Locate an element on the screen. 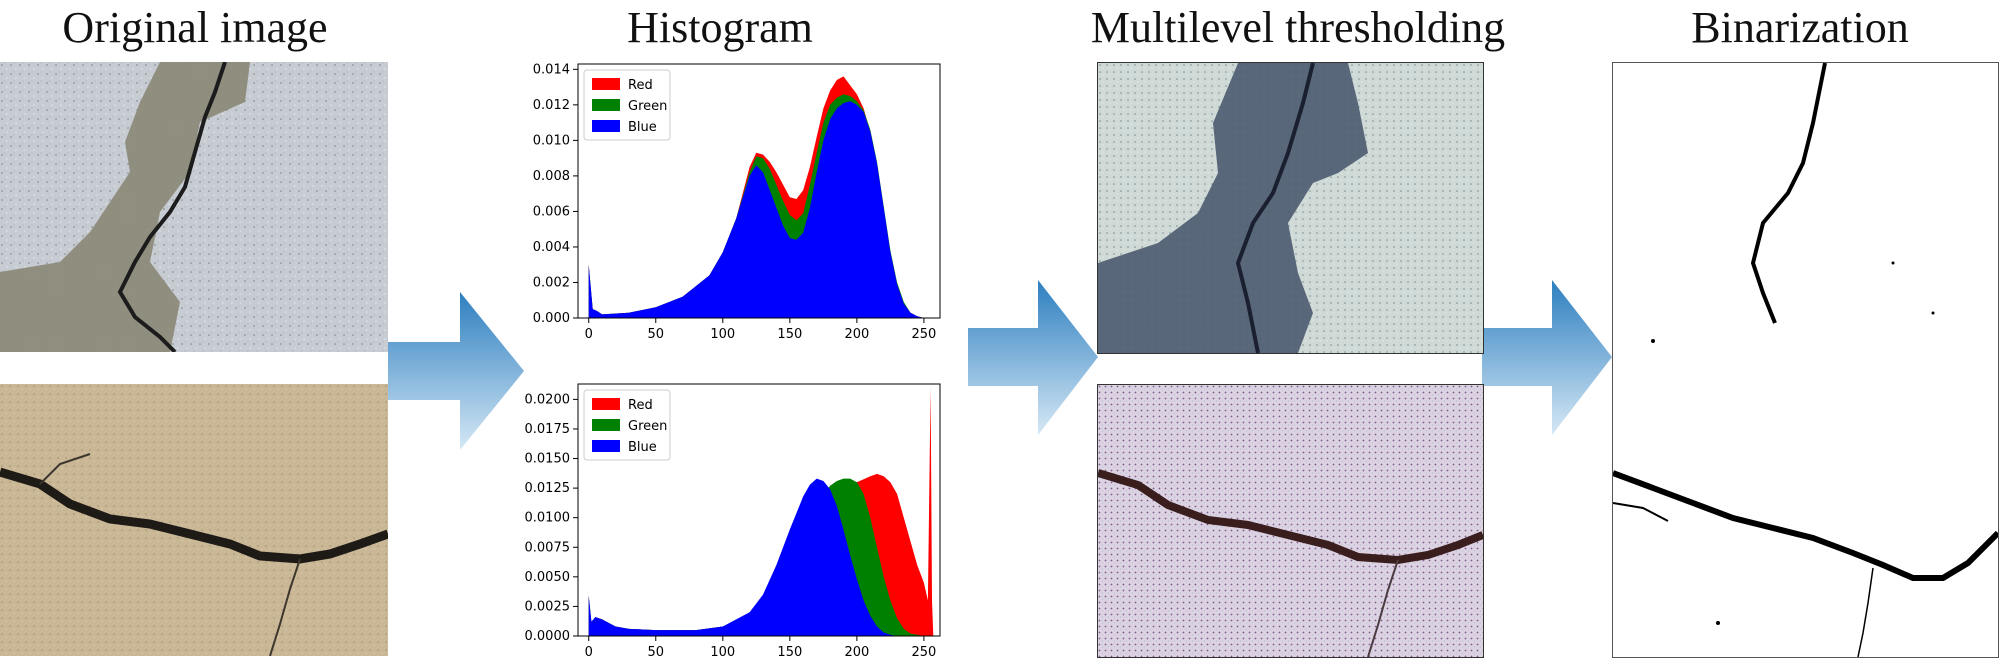 The width and height of the screenshot is (2007, 666). thresholded-image-bottom is located at coordinates (1290, 521).